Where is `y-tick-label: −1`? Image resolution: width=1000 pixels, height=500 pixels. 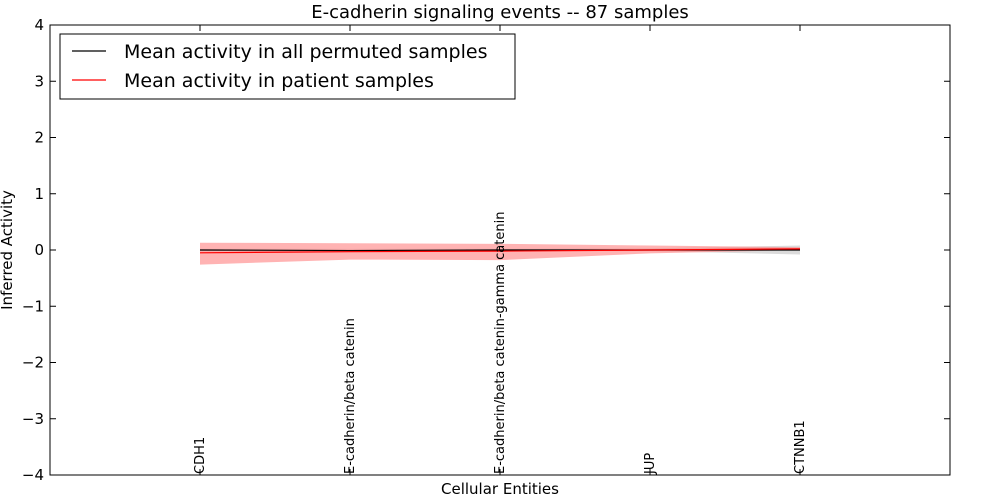
y-tick-label: −1 is located at coordinates (33, 306).